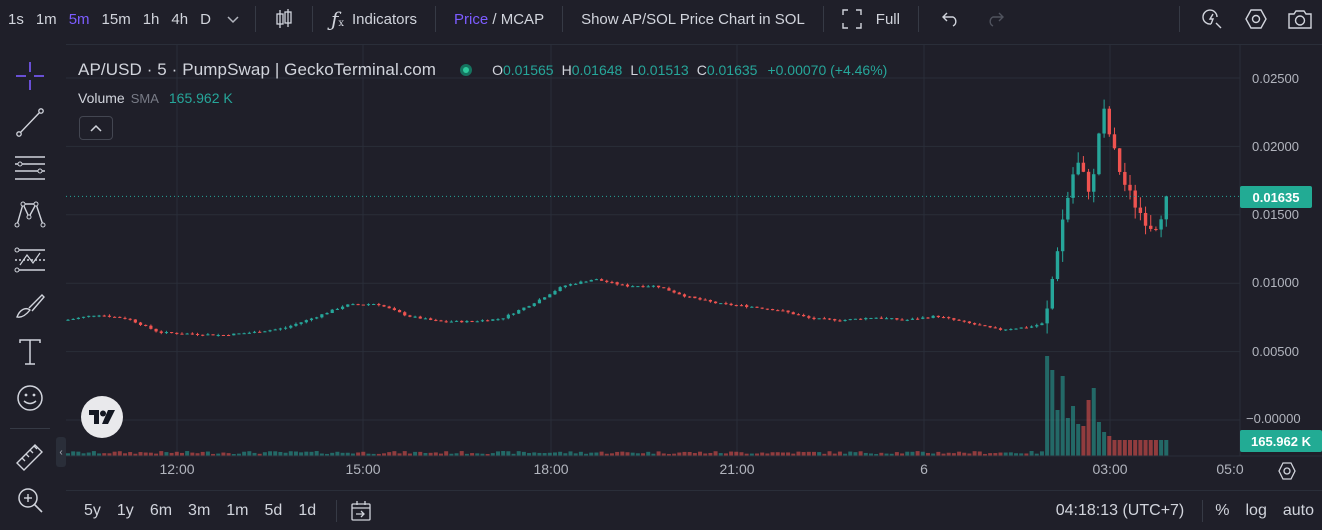 This screenshot has width=1322, height=530. Describe the element at coordinates (30, 306) in the screenshot. I see `brush-icon` at that location.